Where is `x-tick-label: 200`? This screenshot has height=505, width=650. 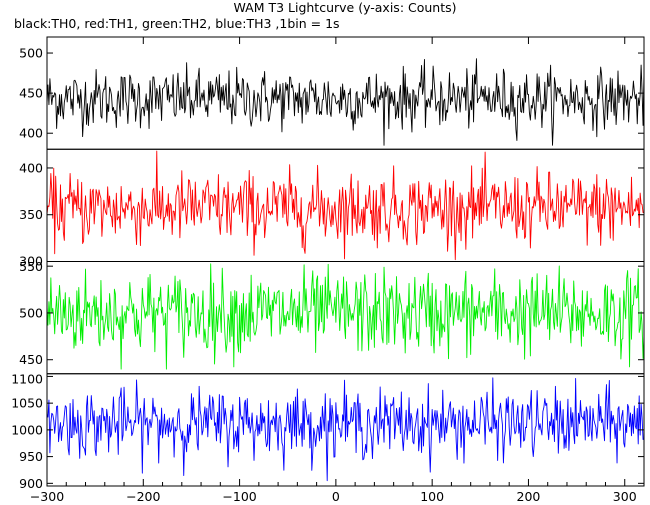 x-tick-label: 200 is located at coordinates (529, 496).